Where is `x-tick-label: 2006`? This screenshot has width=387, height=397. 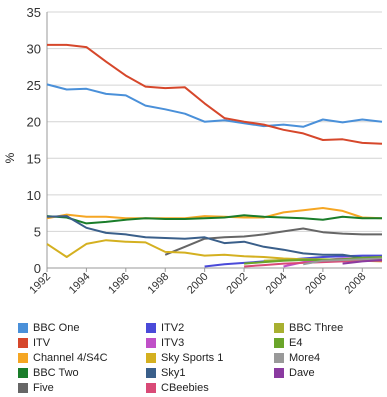 x-tick-label: 2006 is located at coordinates (316, 284).